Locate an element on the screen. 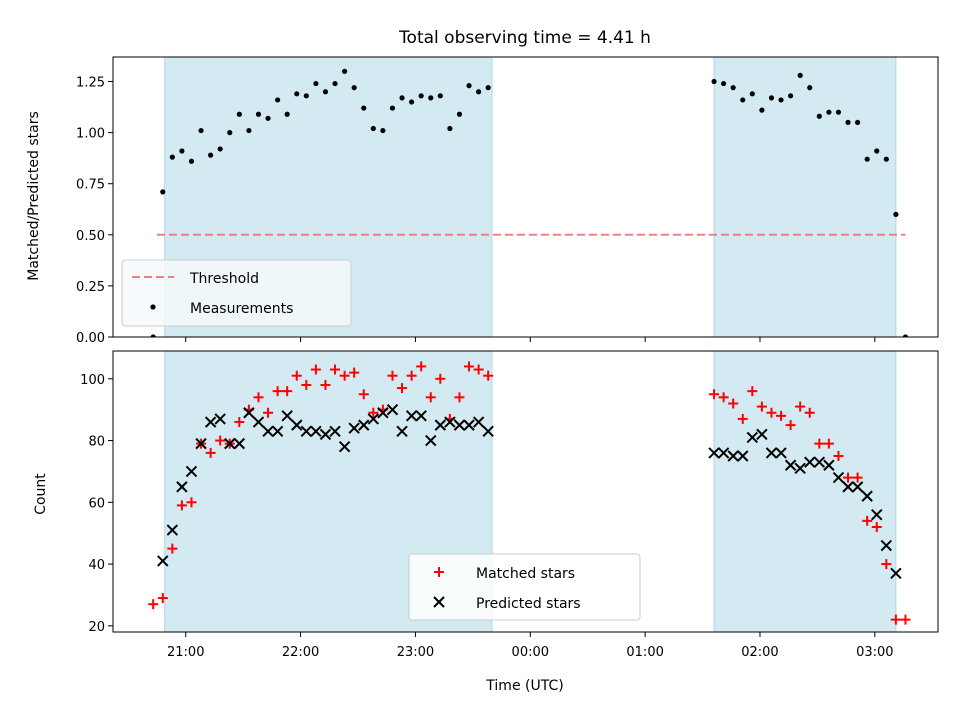  count-y-tick-label: 80 is located at coordinates (96, 442).